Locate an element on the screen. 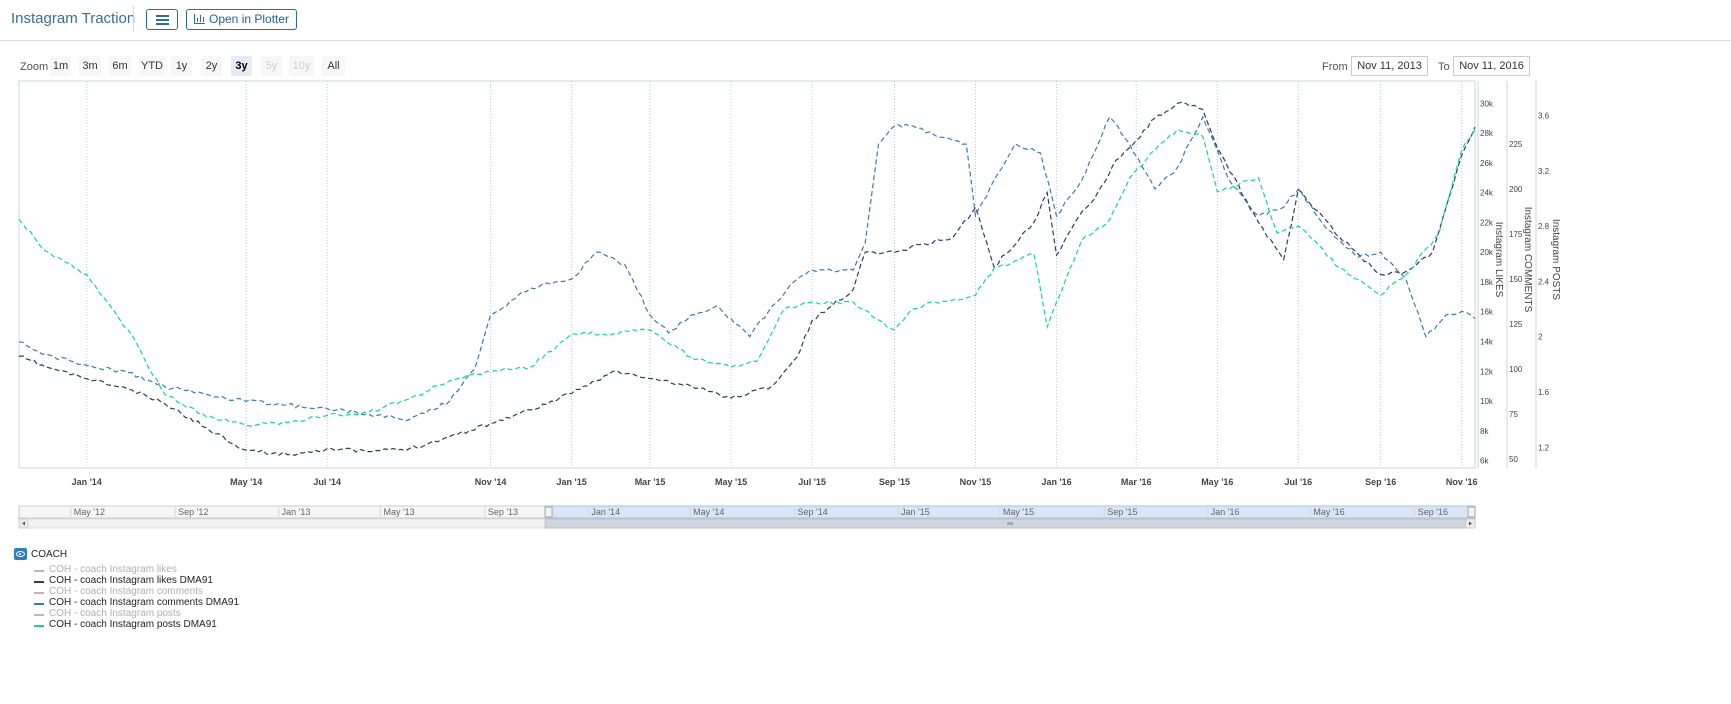  navigator-tick-label: May '15 is located at coordinates (1018, 512).